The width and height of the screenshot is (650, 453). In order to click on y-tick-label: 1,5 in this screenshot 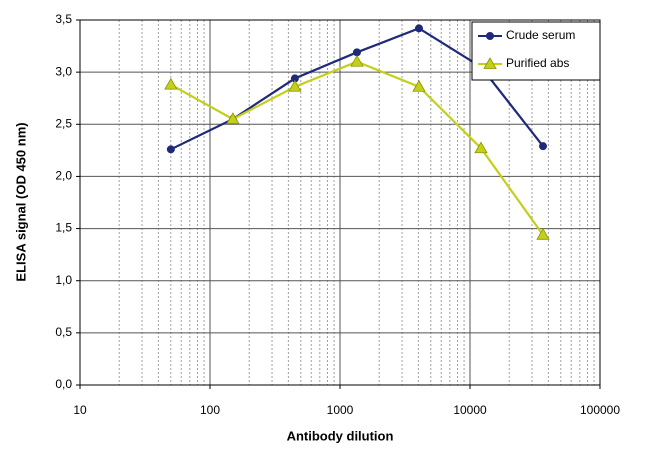, I will do `click(63, 228)`.